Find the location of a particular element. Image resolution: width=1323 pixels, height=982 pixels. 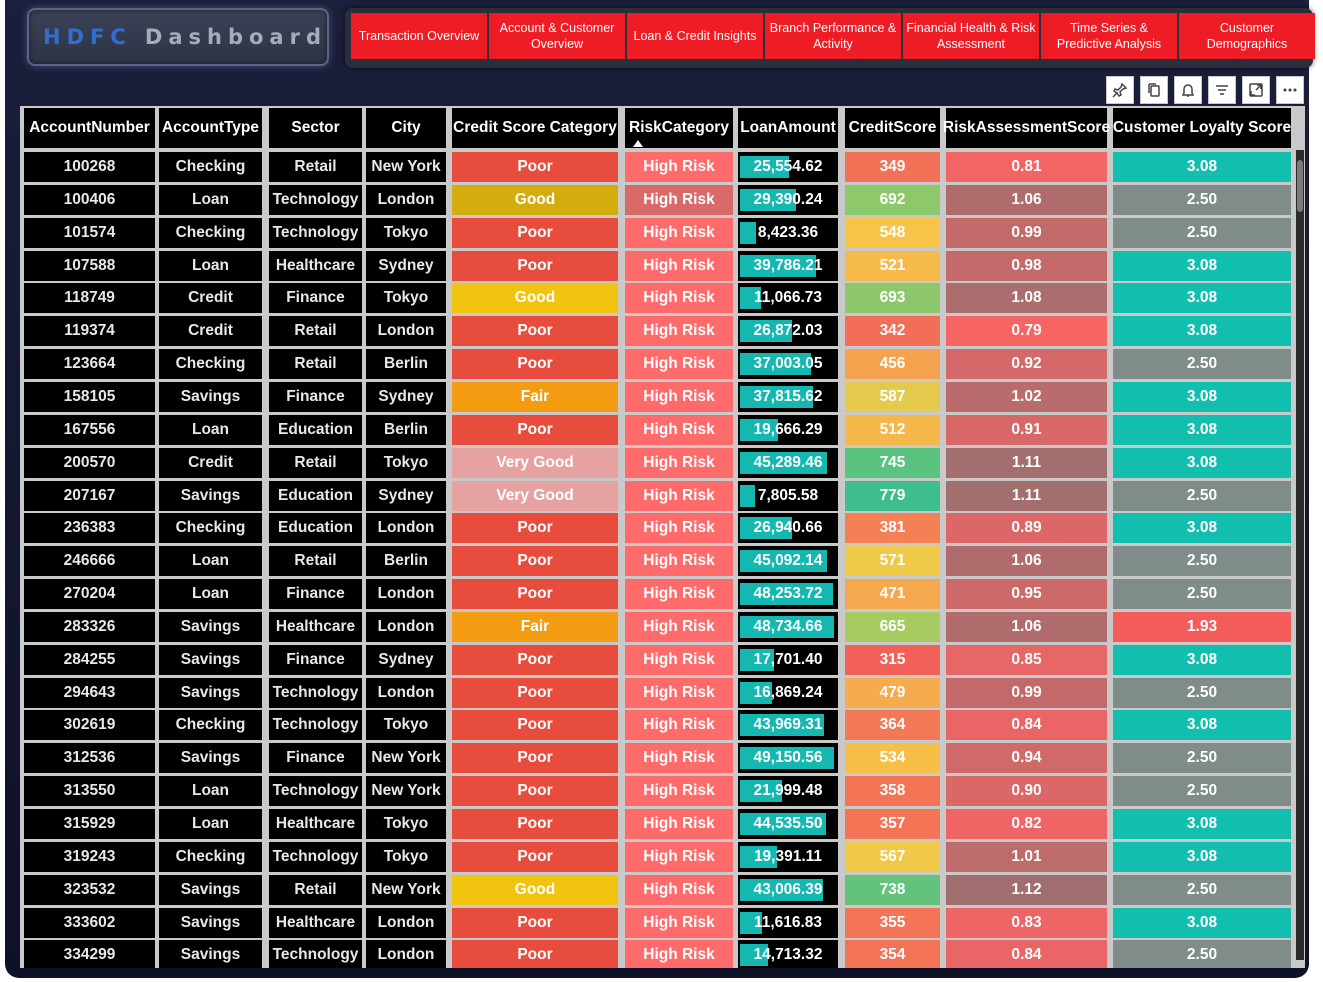

bell-button is located at coordinates (1188, 90).